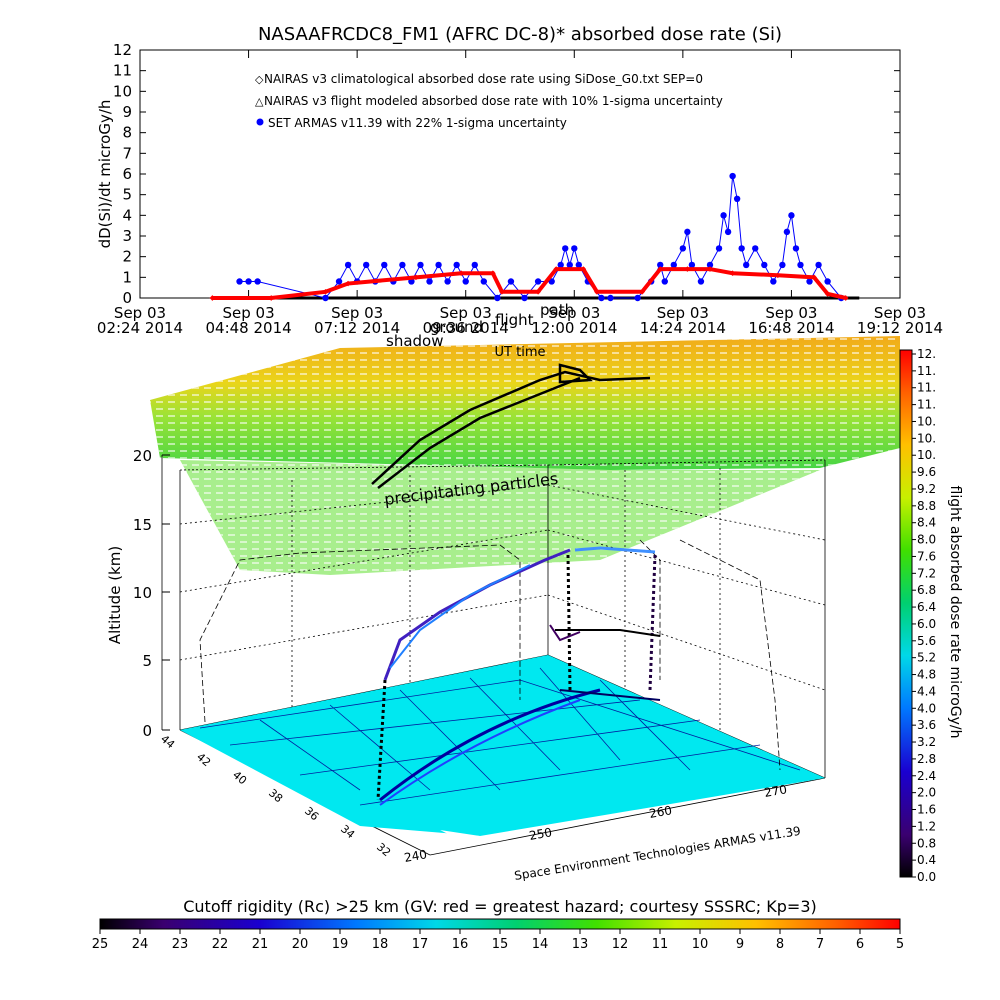 The width and height of the screenshot is (1000, 1000). What do you see at coordinates (926, 877) in the screenshot?
I see `dose-colorbar-tick-label: 0.0` at bounding box center [926, 877].